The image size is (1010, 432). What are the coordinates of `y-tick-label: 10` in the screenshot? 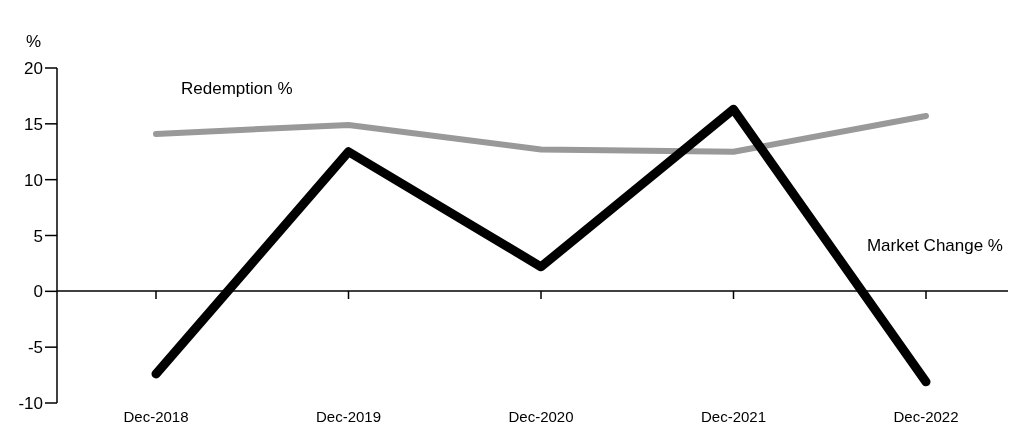 It's located at (33, 180).